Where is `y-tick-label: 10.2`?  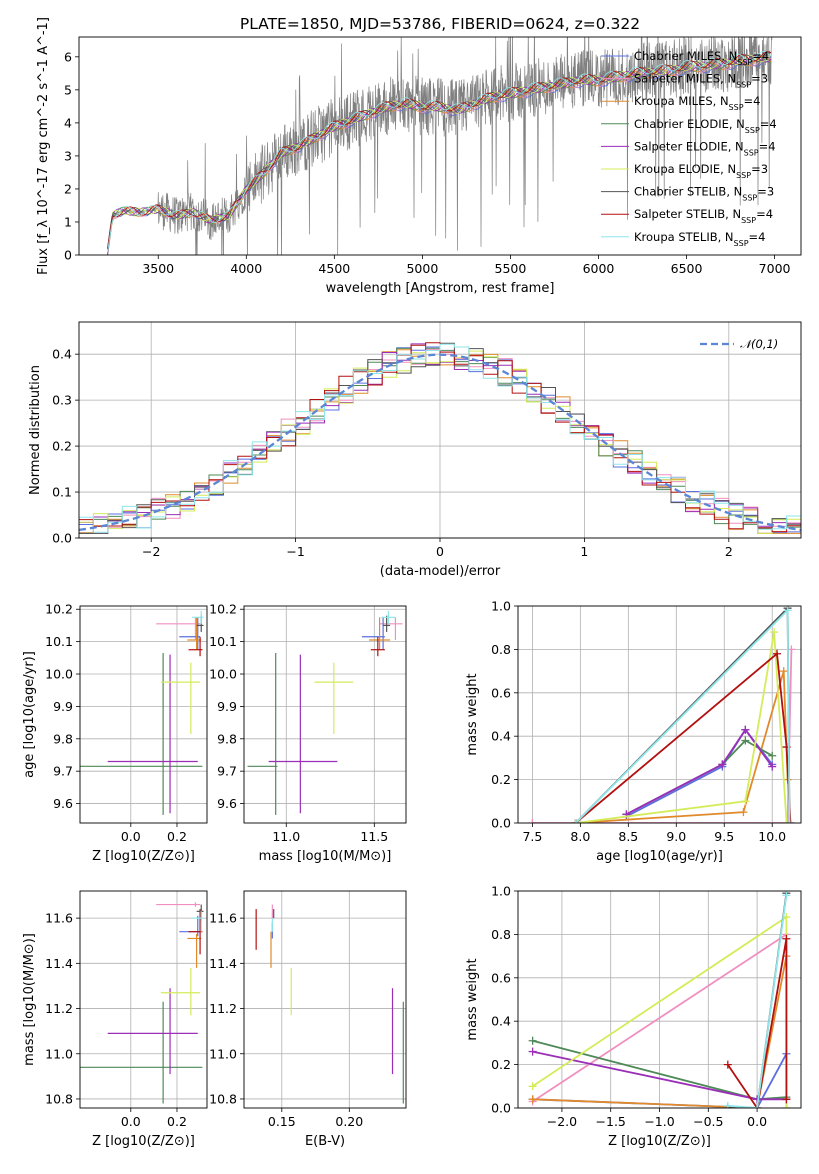
y-tick-label: 10.2 is located at coordinates (59, 609).